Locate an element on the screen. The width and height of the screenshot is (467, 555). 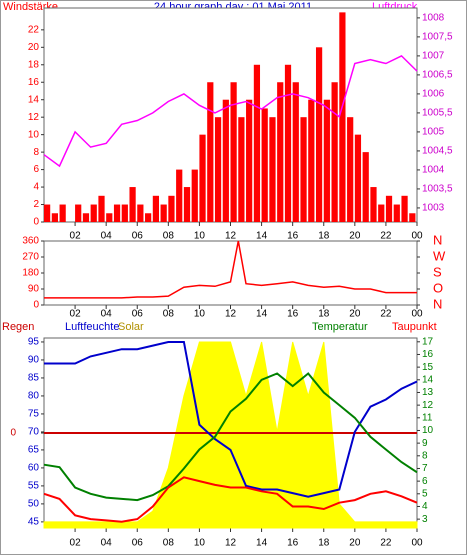
legend-regen: Regen is located at coordinates (18, 327).